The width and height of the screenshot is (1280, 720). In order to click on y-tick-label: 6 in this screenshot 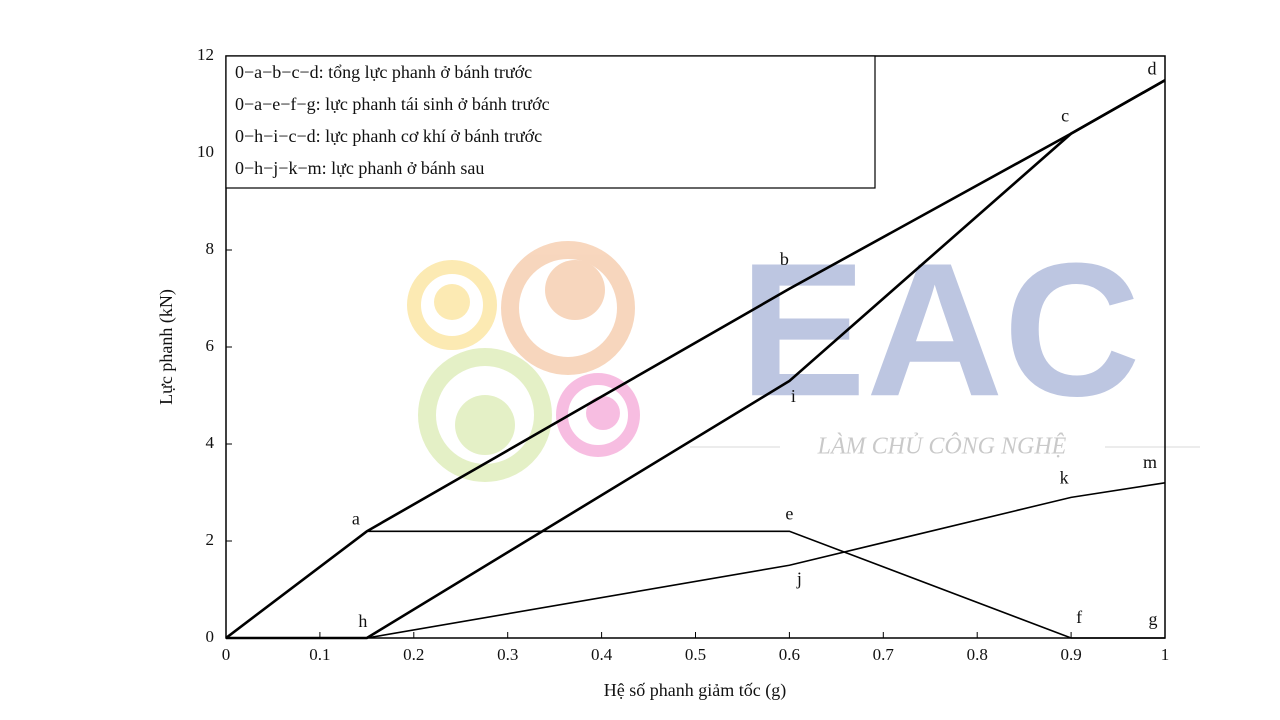, I will do `click(210, 345)`.